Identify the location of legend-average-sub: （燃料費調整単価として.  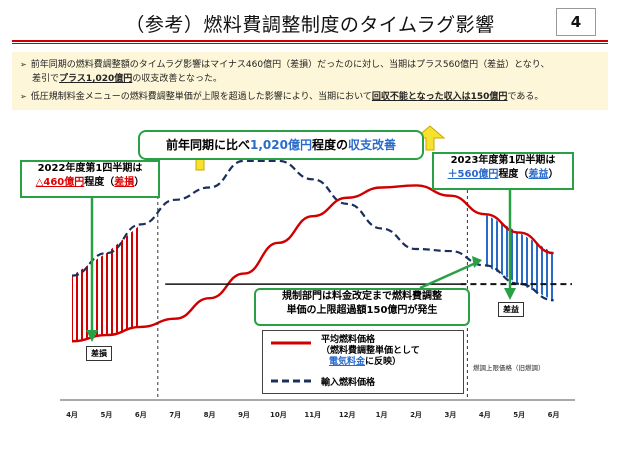
(370, 351).